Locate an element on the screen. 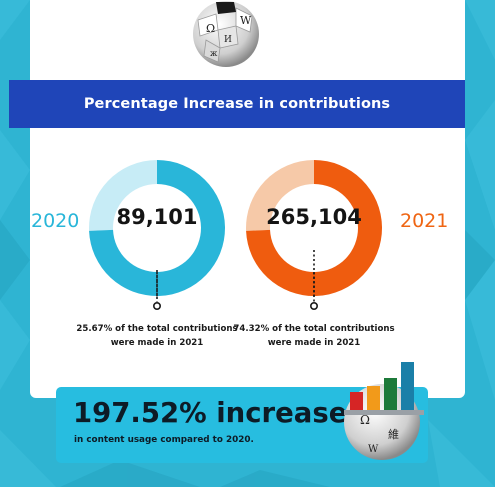 This screenshot has height=487, width=495. wikipedia-globe-icon: Ω W И ж is located at coordinates (226, 34).